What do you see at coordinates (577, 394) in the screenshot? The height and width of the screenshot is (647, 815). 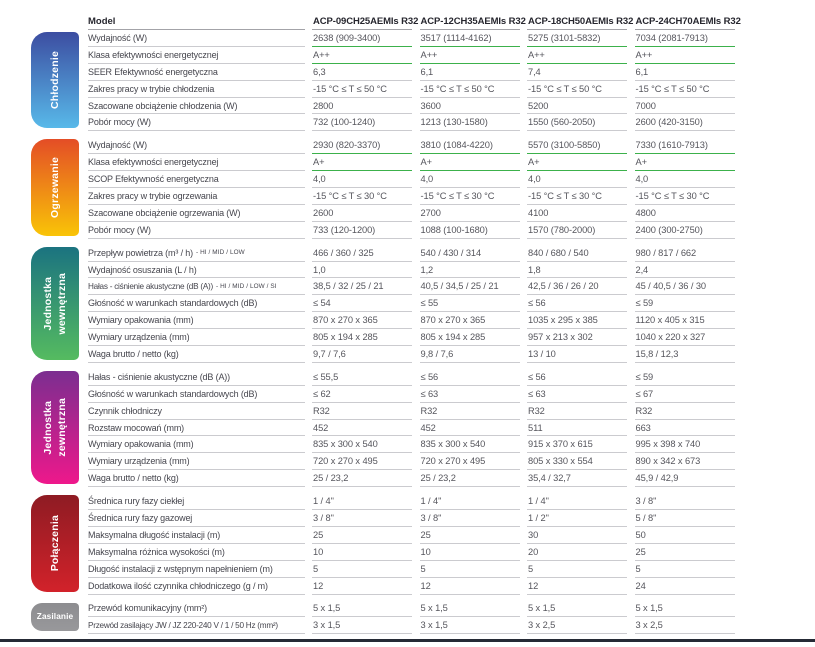 I see `spec-value-cell: ≤ 63` at bounding box center [577, 394].